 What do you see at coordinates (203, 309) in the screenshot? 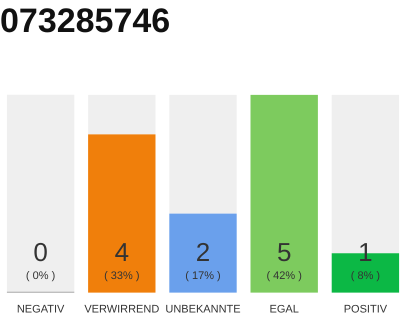
I see `x-tick-label: UNBEKANNTE` at bounding box center [203, 309].